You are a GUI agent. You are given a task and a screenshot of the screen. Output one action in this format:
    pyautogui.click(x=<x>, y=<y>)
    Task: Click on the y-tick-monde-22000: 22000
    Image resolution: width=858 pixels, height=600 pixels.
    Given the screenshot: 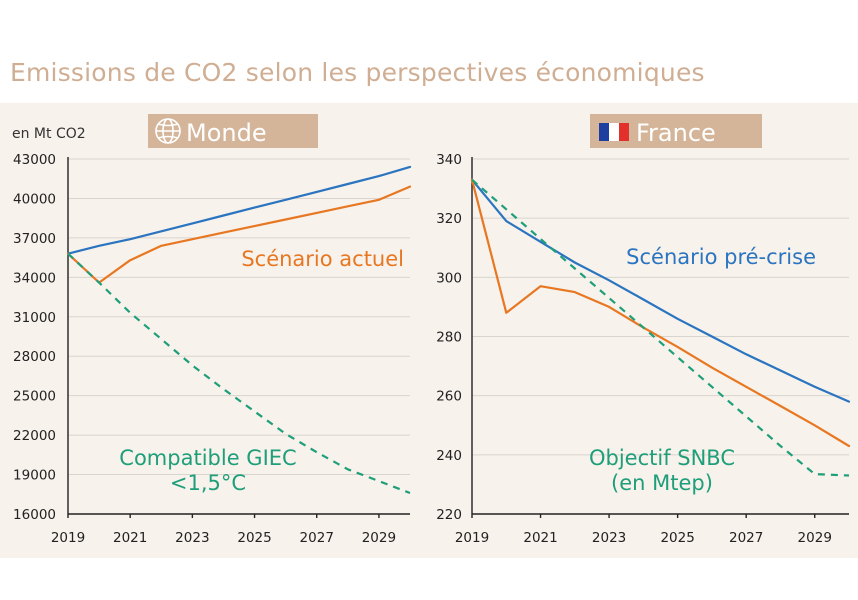 What is the action you would take?
    pyautogui.click(x=34, y=436)
    